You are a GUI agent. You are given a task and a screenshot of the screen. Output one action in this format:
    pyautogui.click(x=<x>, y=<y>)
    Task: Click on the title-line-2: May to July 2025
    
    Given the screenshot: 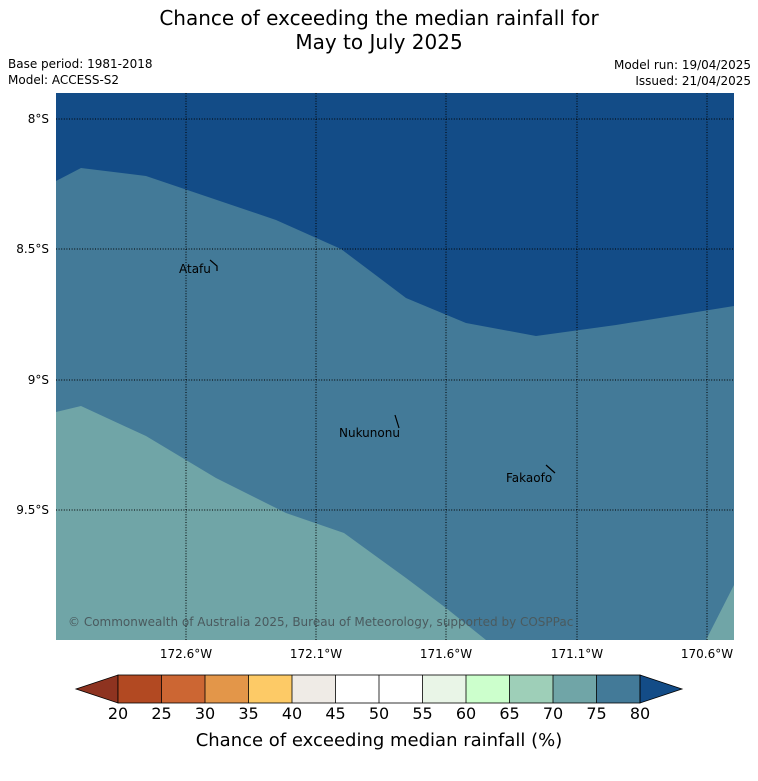 What is the action you would take?
    pyautogui.click(x=379, y=42)
    